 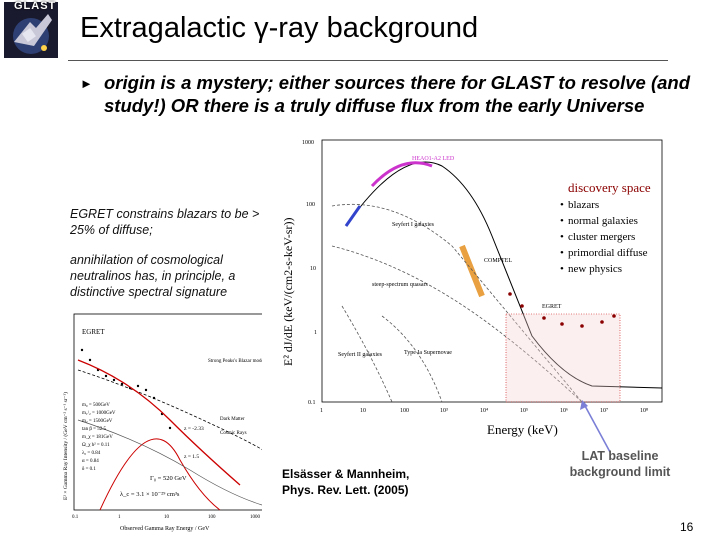 I want to click on slide-title: Extragalactic γ-ray background, so click(x=279, y=28).